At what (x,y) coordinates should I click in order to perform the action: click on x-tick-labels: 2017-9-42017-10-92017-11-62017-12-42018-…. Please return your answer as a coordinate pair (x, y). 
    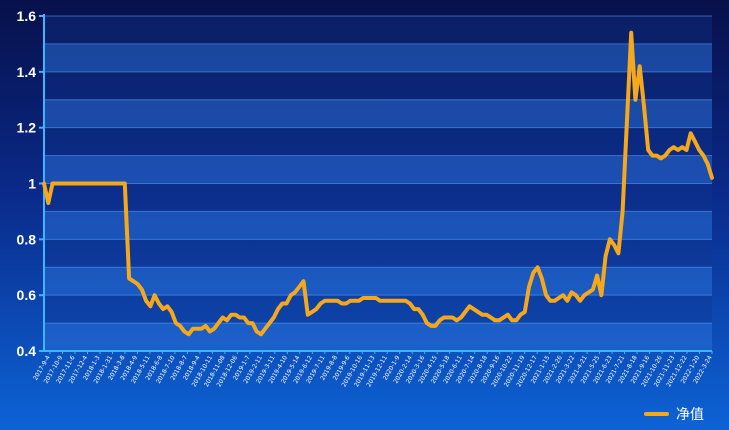
    Looking at the image, I should click on (373, 369).